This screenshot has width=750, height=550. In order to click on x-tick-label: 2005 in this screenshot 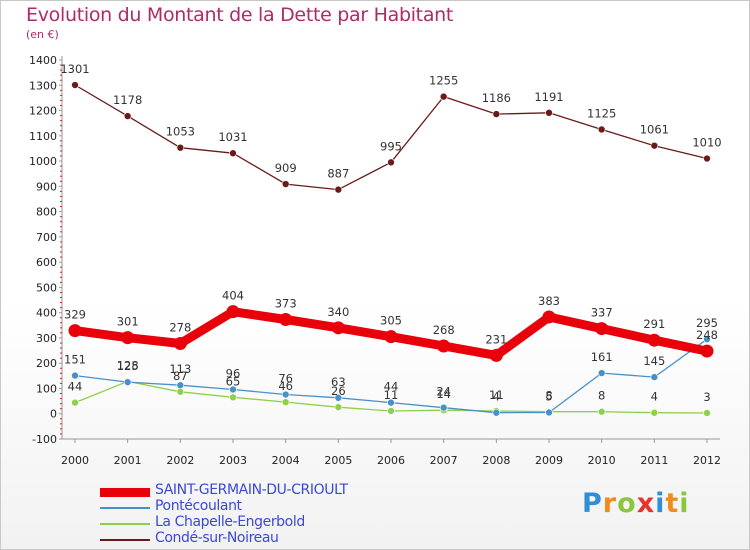, I will do `click(338, 460)`.